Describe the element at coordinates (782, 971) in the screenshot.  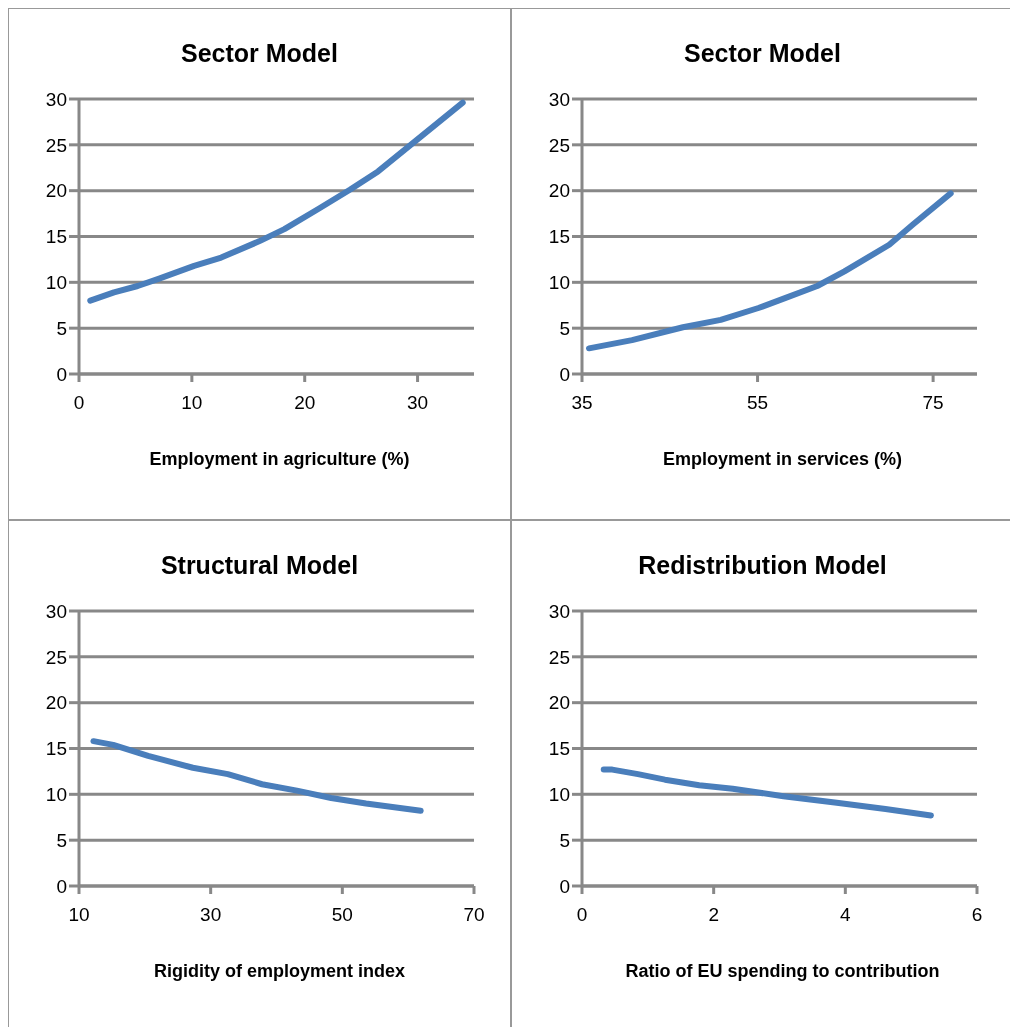
I see `x-axis-title: Ratio of EU spending to contribution` at that location.